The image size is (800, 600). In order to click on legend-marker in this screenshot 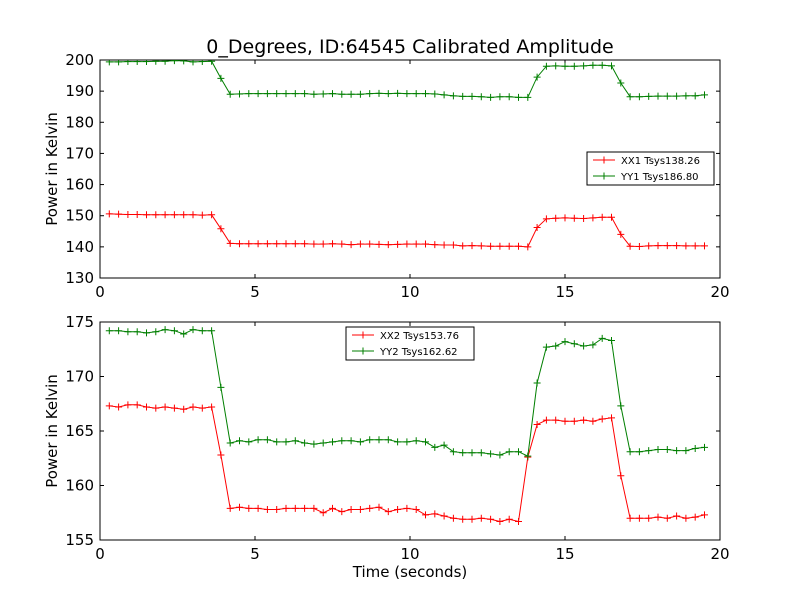, I will do `click(604, 160)`.